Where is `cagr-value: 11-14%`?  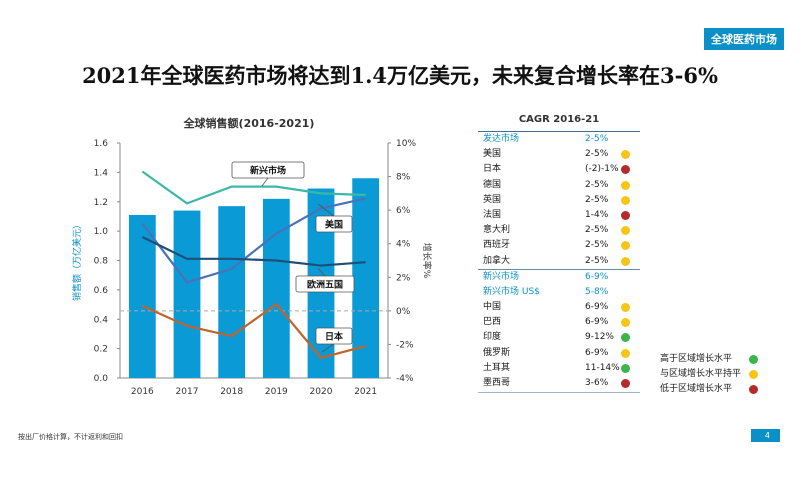 cagr-value: 11-14% is located at coordinates (602, 367).